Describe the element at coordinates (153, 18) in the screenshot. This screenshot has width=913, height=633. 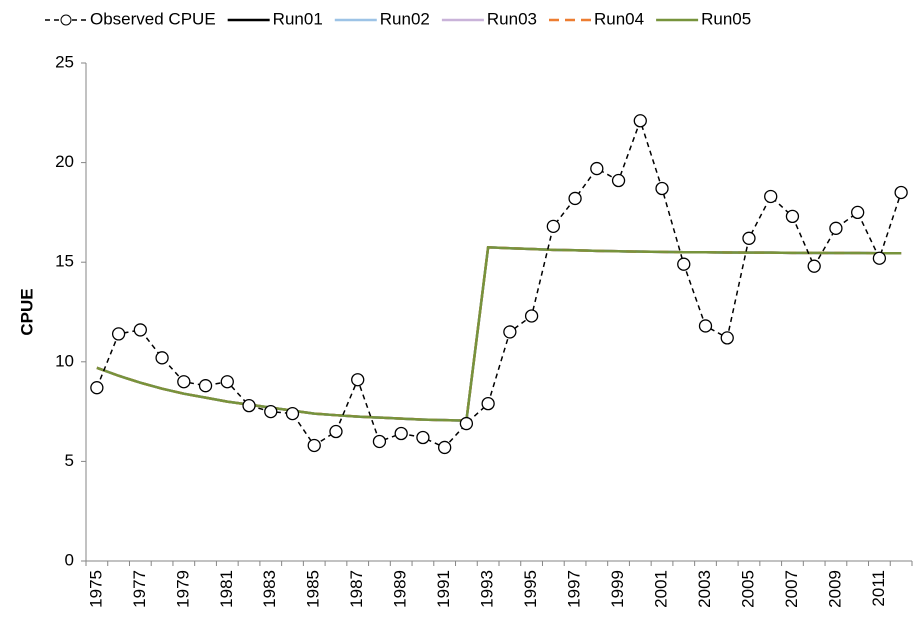
I see `legend-label: Observed CPUE` at that location.